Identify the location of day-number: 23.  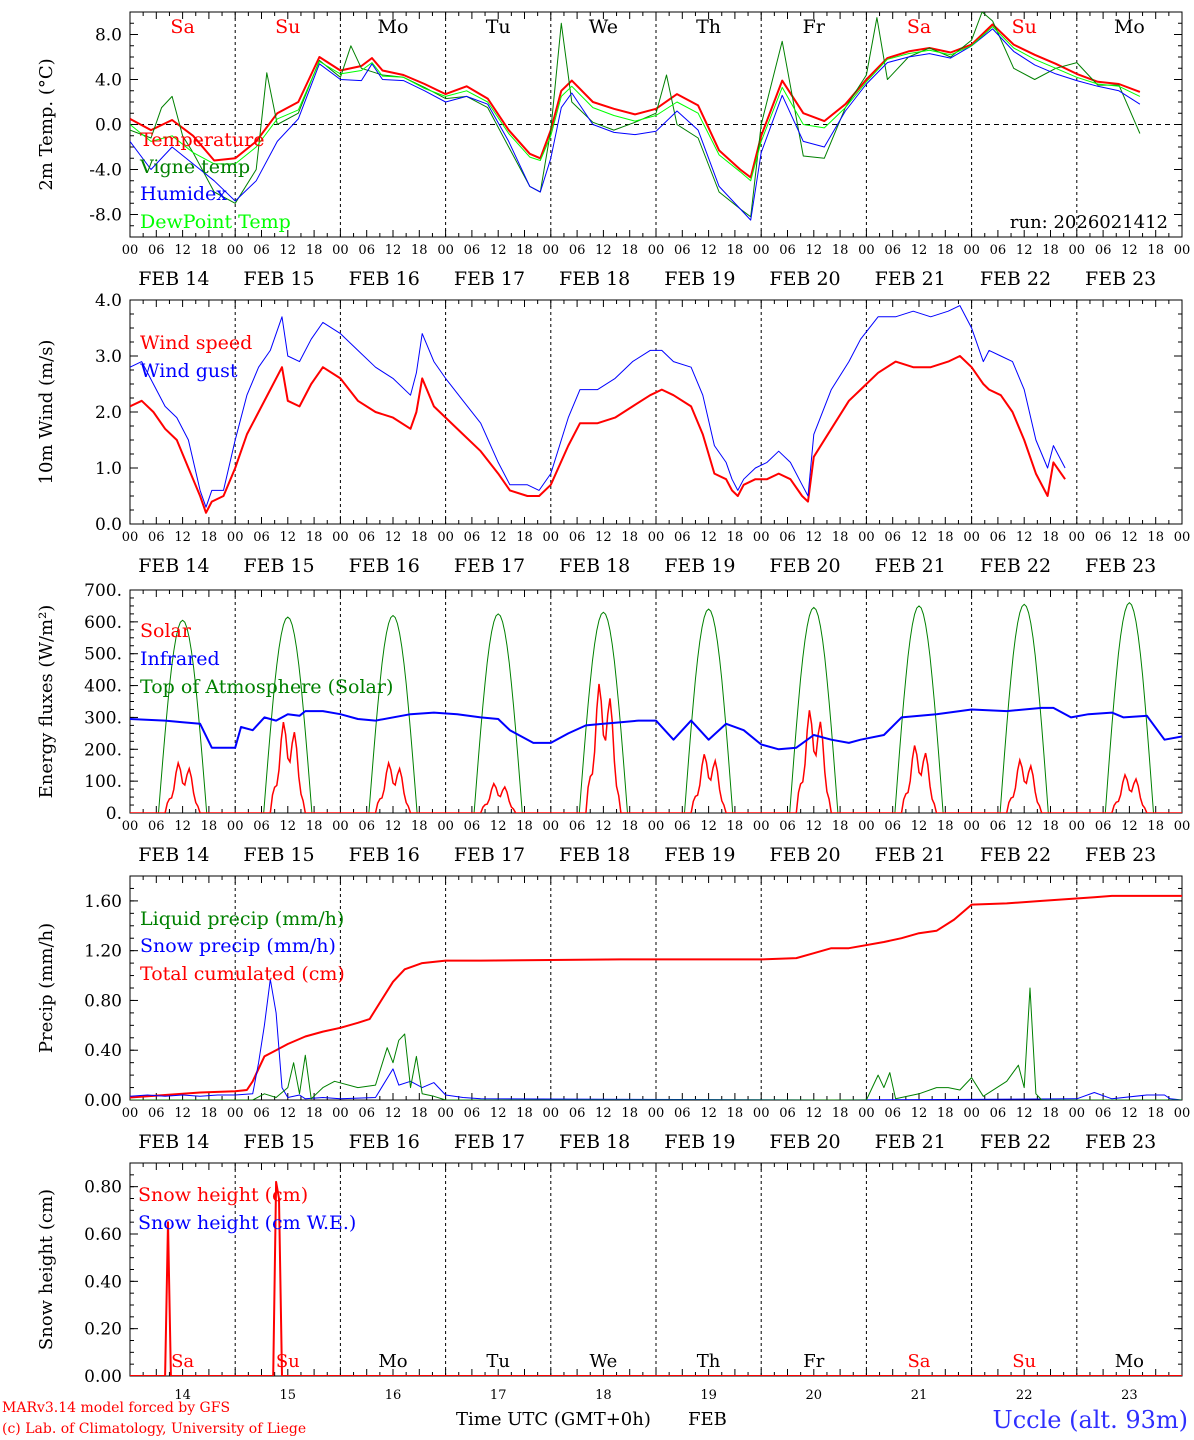
(1129, 1395).